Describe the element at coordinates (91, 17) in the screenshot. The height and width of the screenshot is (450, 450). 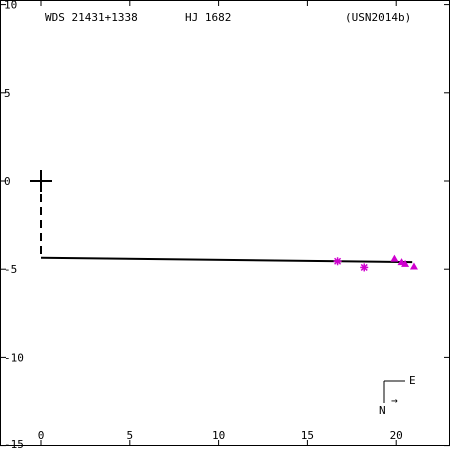
I see `header-wds: WDS 21431+1338` at that location.